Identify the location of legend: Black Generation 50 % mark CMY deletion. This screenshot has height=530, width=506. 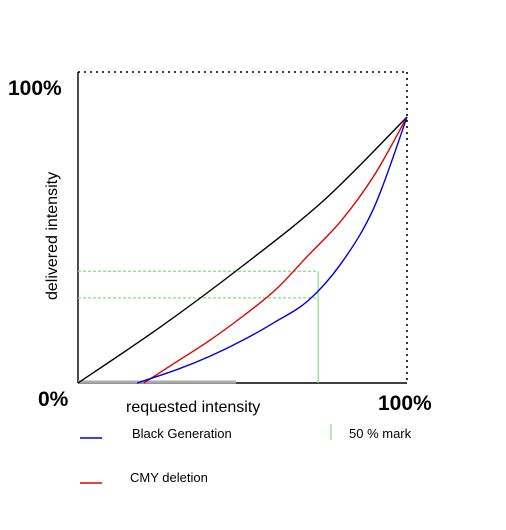
(246, 454).